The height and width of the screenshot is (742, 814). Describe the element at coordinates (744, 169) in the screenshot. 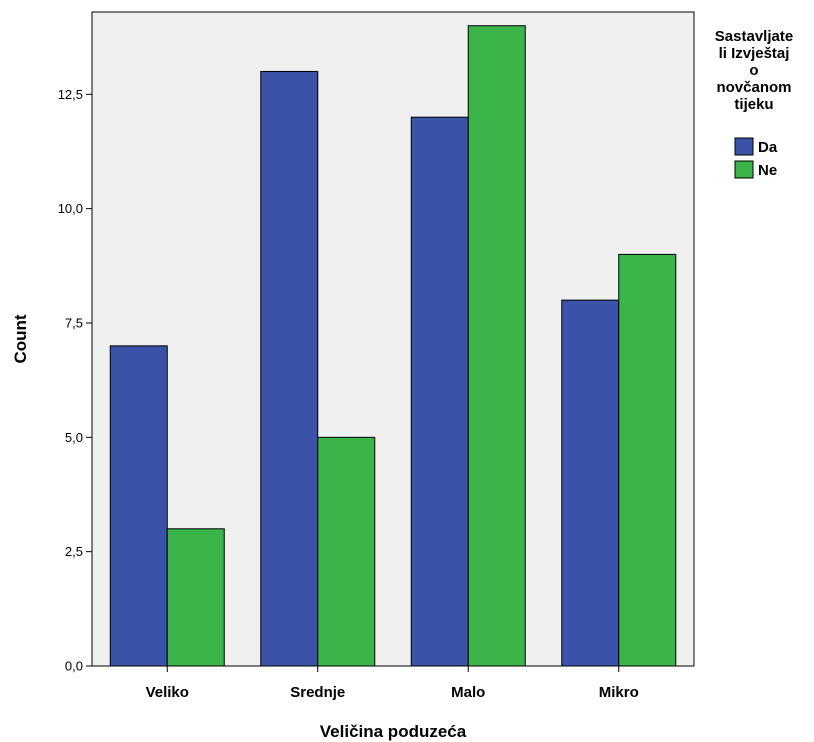

I see `legend-swatch-ne` at that location.